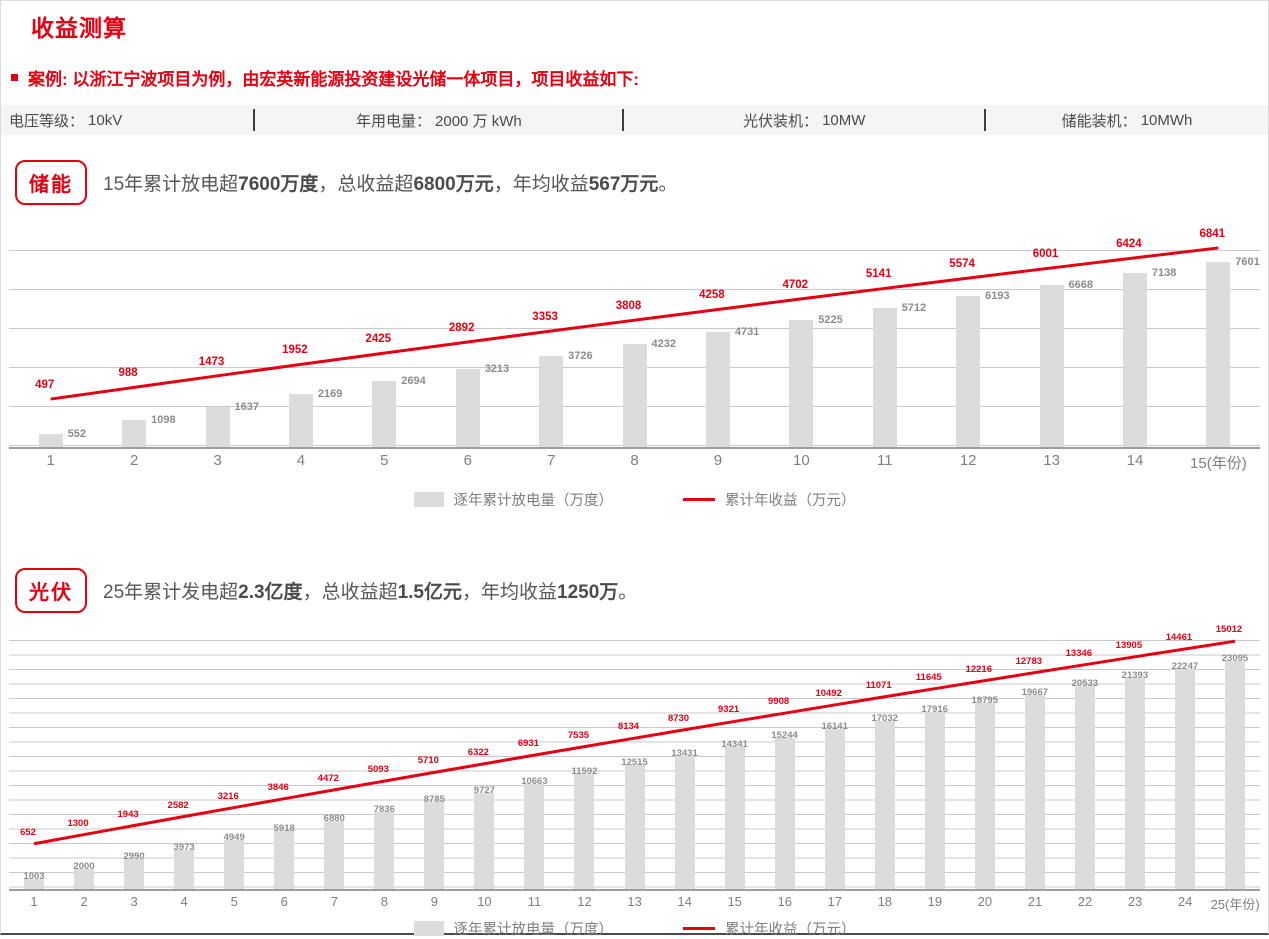 The height and width of the screenshot is (939, 1269). What do you see at coordinates (1166, 120) in the screenshot?
I see `info-storage-capacity-value: 10MWh` at bounding box center [1166, 120].